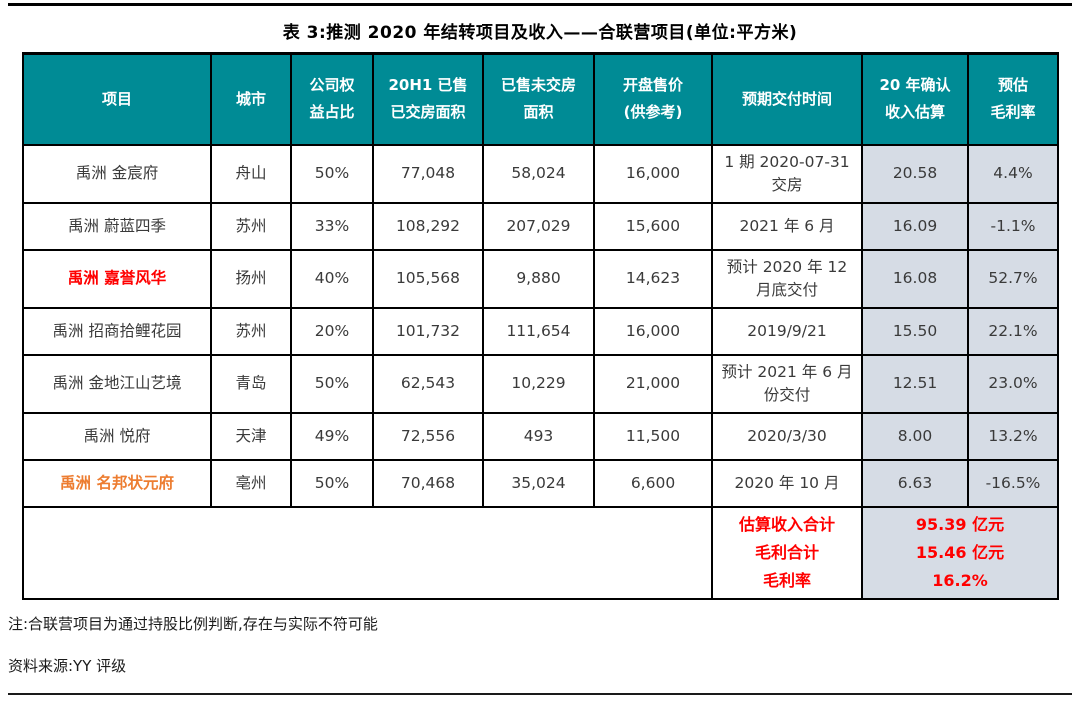  What do you see at coordinates (332, 99) in the screenshot?
I see `col-header-equity: 公司权 益占比` at bounding box center [332, 99].